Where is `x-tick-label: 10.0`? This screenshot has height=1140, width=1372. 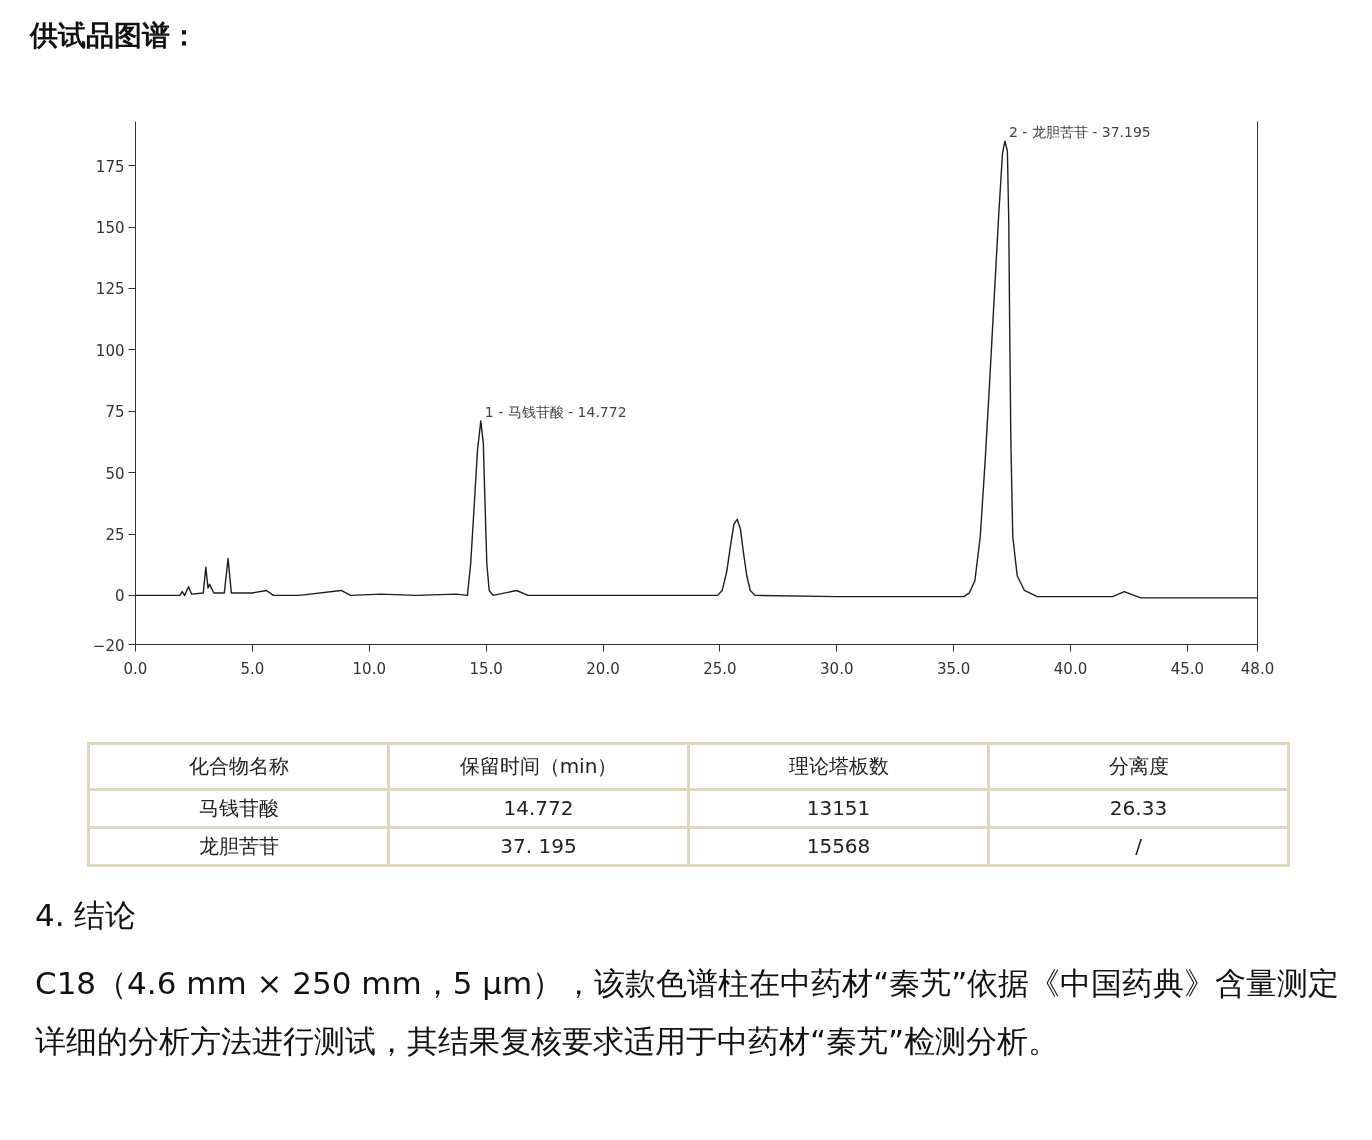
x-tick-label: 10.0 is located at coordinates (369, 668).